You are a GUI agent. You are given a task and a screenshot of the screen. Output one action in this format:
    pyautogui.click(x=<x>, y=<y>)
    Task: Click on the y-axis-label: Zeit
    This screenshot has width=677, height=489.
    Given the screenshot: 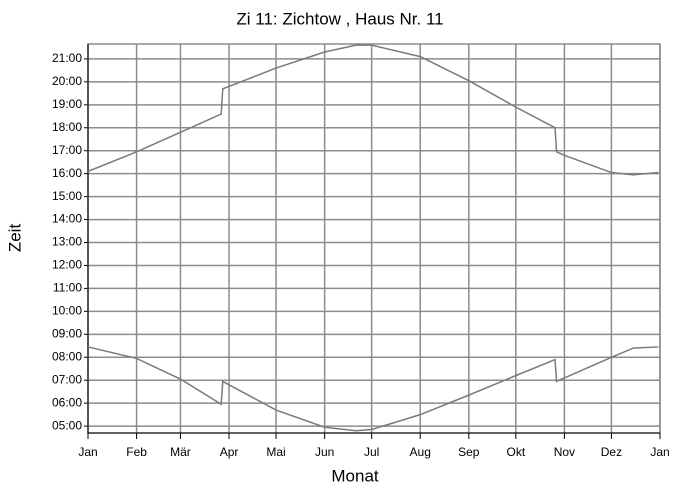 What is the action you would take?
    pyautogui.click(x=14, y=238)
    